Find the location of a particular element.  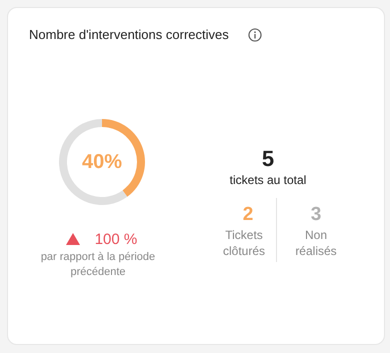

text: Non réalisés is located at coordinates (316, 243).